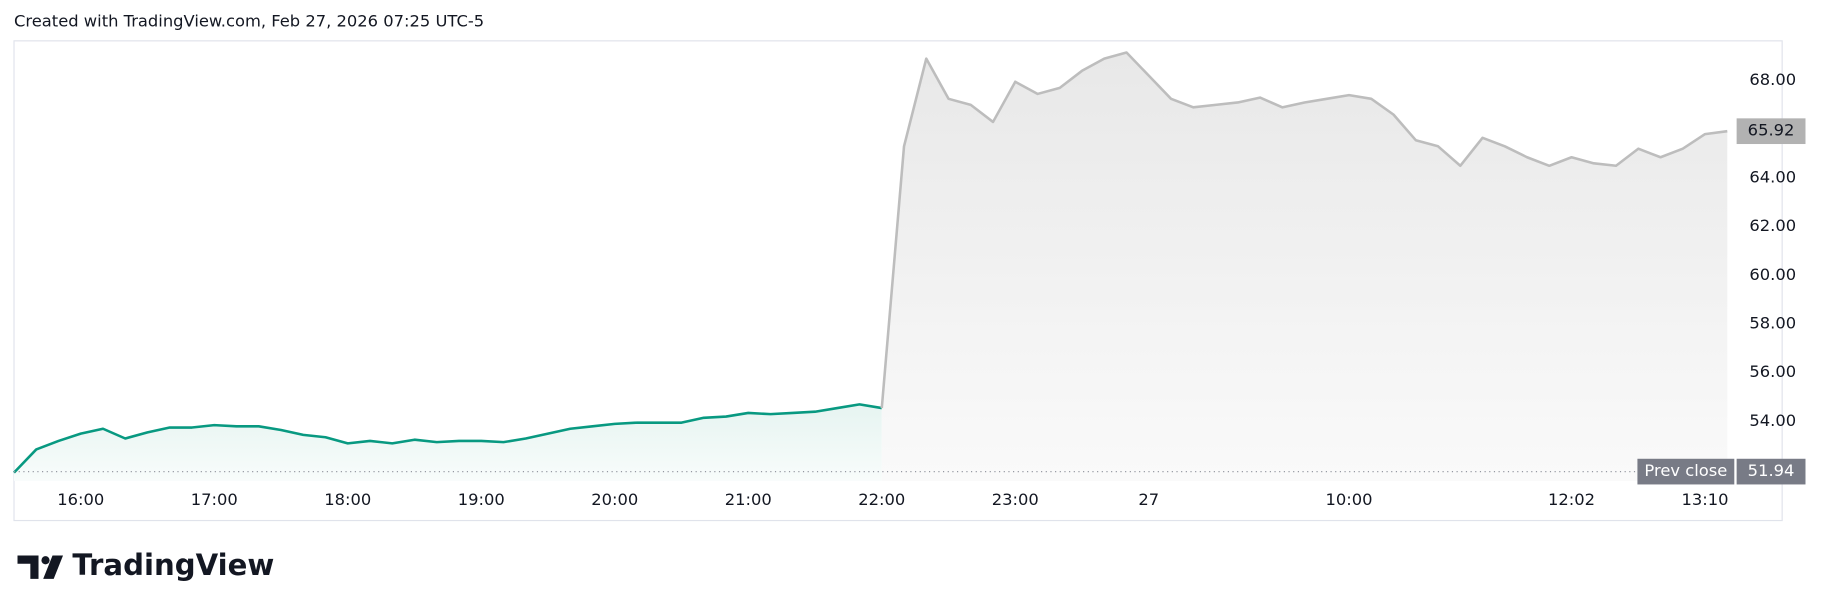  What do you see at coordinates (1772, 420) in the screenshot?
I see `y-tick-label: 54.00` at bounding box center [1772, 420].